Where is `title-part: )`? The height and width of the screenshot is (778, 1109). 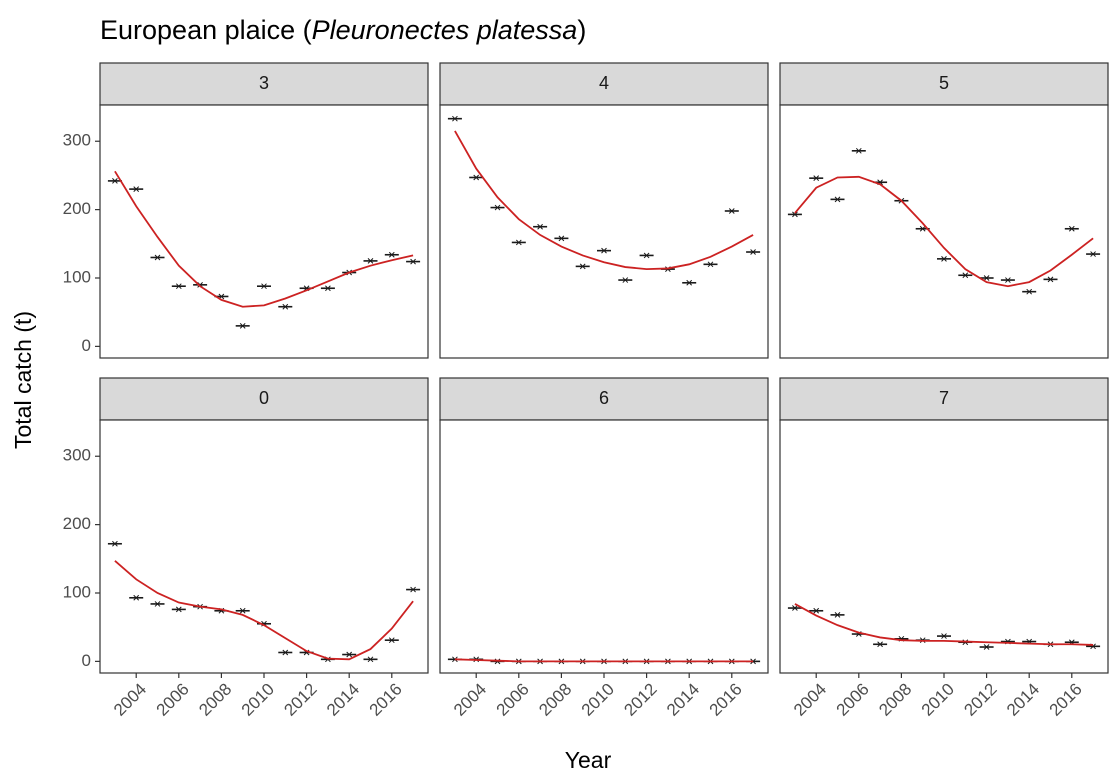 title-part: ) is located at coordinates (581, 30).